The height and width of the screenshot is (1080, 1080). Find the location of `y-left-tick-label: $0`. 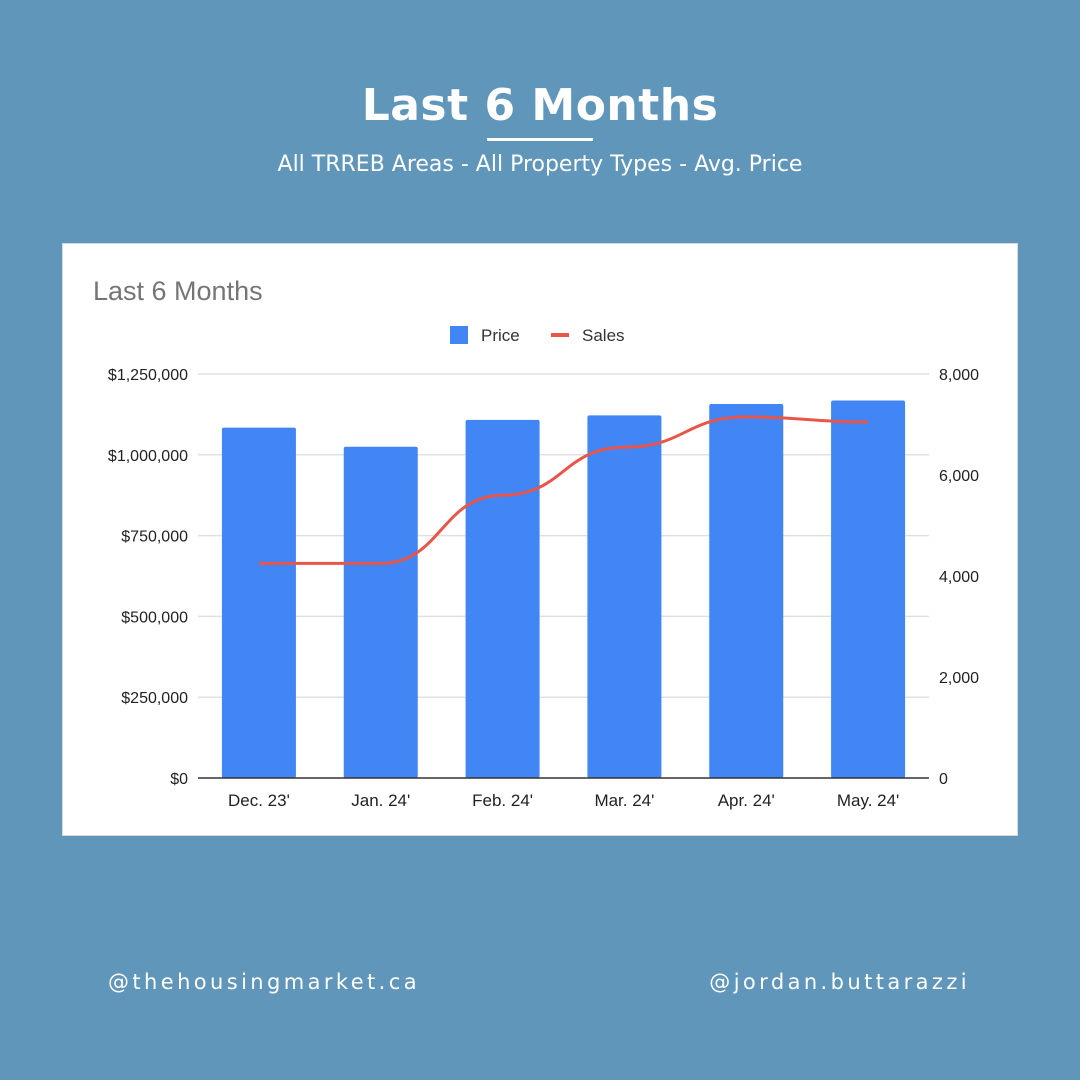

y-left-tick-label: $0 is located at coordinates (179, 779).